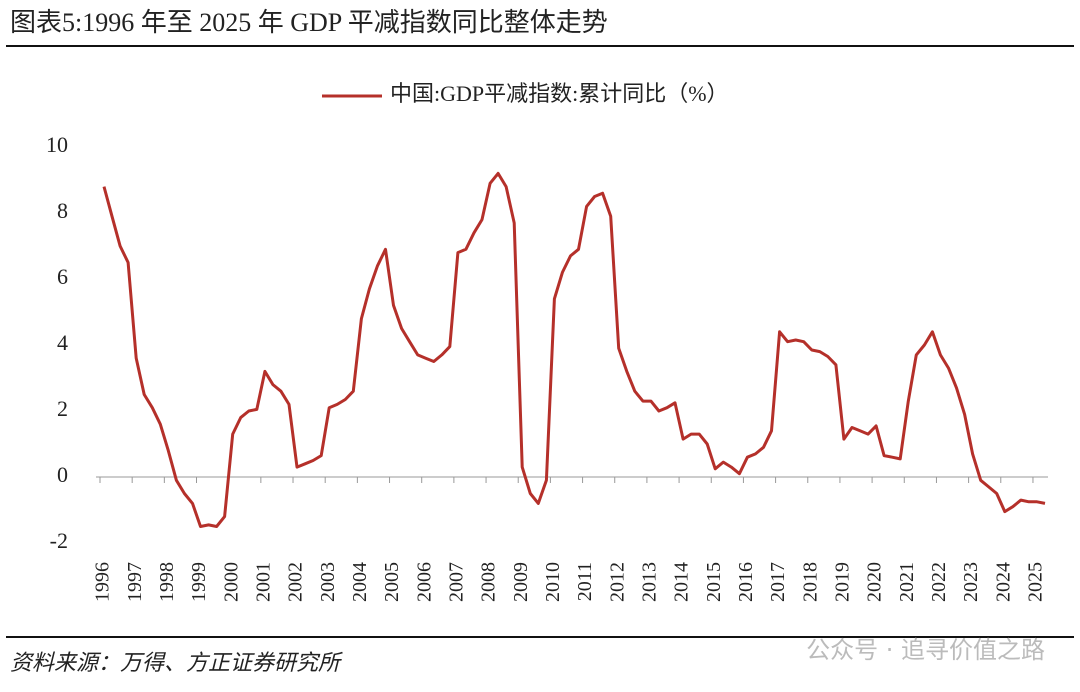 The width and height of the screenshot is (1080, 692). Describe the element at coordinates (1003, 582) in the screenshot. I see `x-tick-label: 2024` at that location.